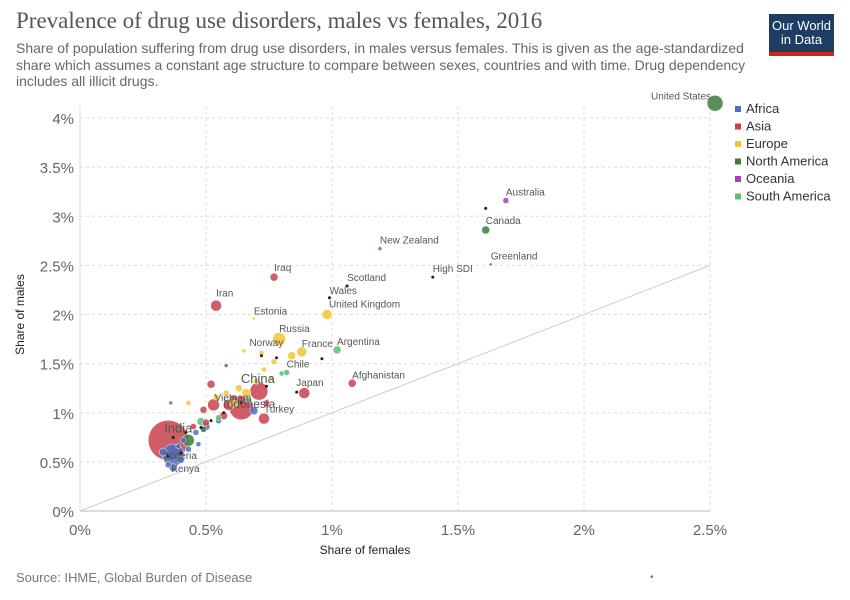 The height and width of the screenshot is (600, 850). I want to click on x-tick-label: 1.5%, so click(458, 530).